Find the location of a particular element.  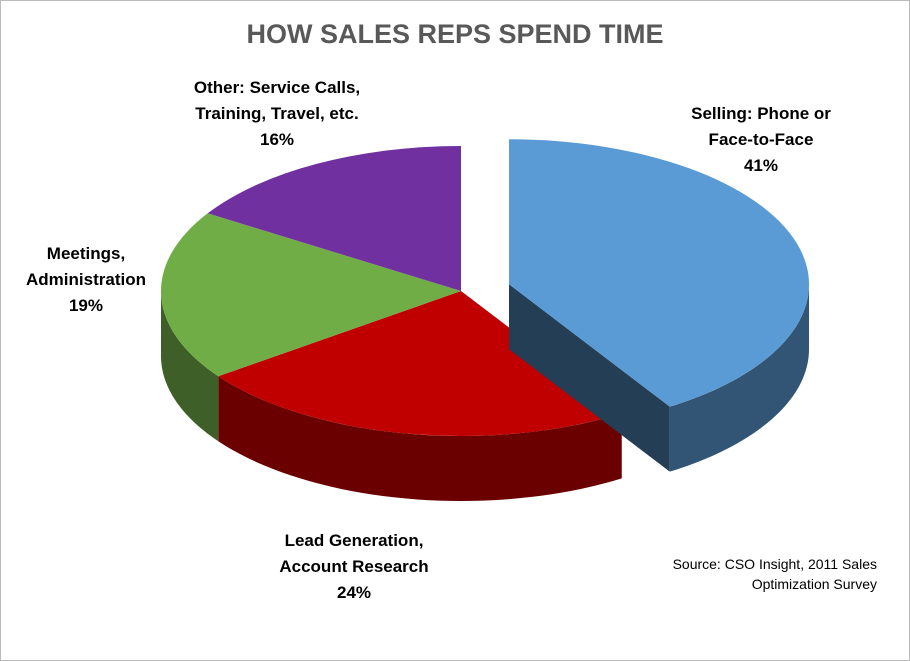

chart-title: HOW SALES REPS SPEND TIME is located at coordinates (455, 34).